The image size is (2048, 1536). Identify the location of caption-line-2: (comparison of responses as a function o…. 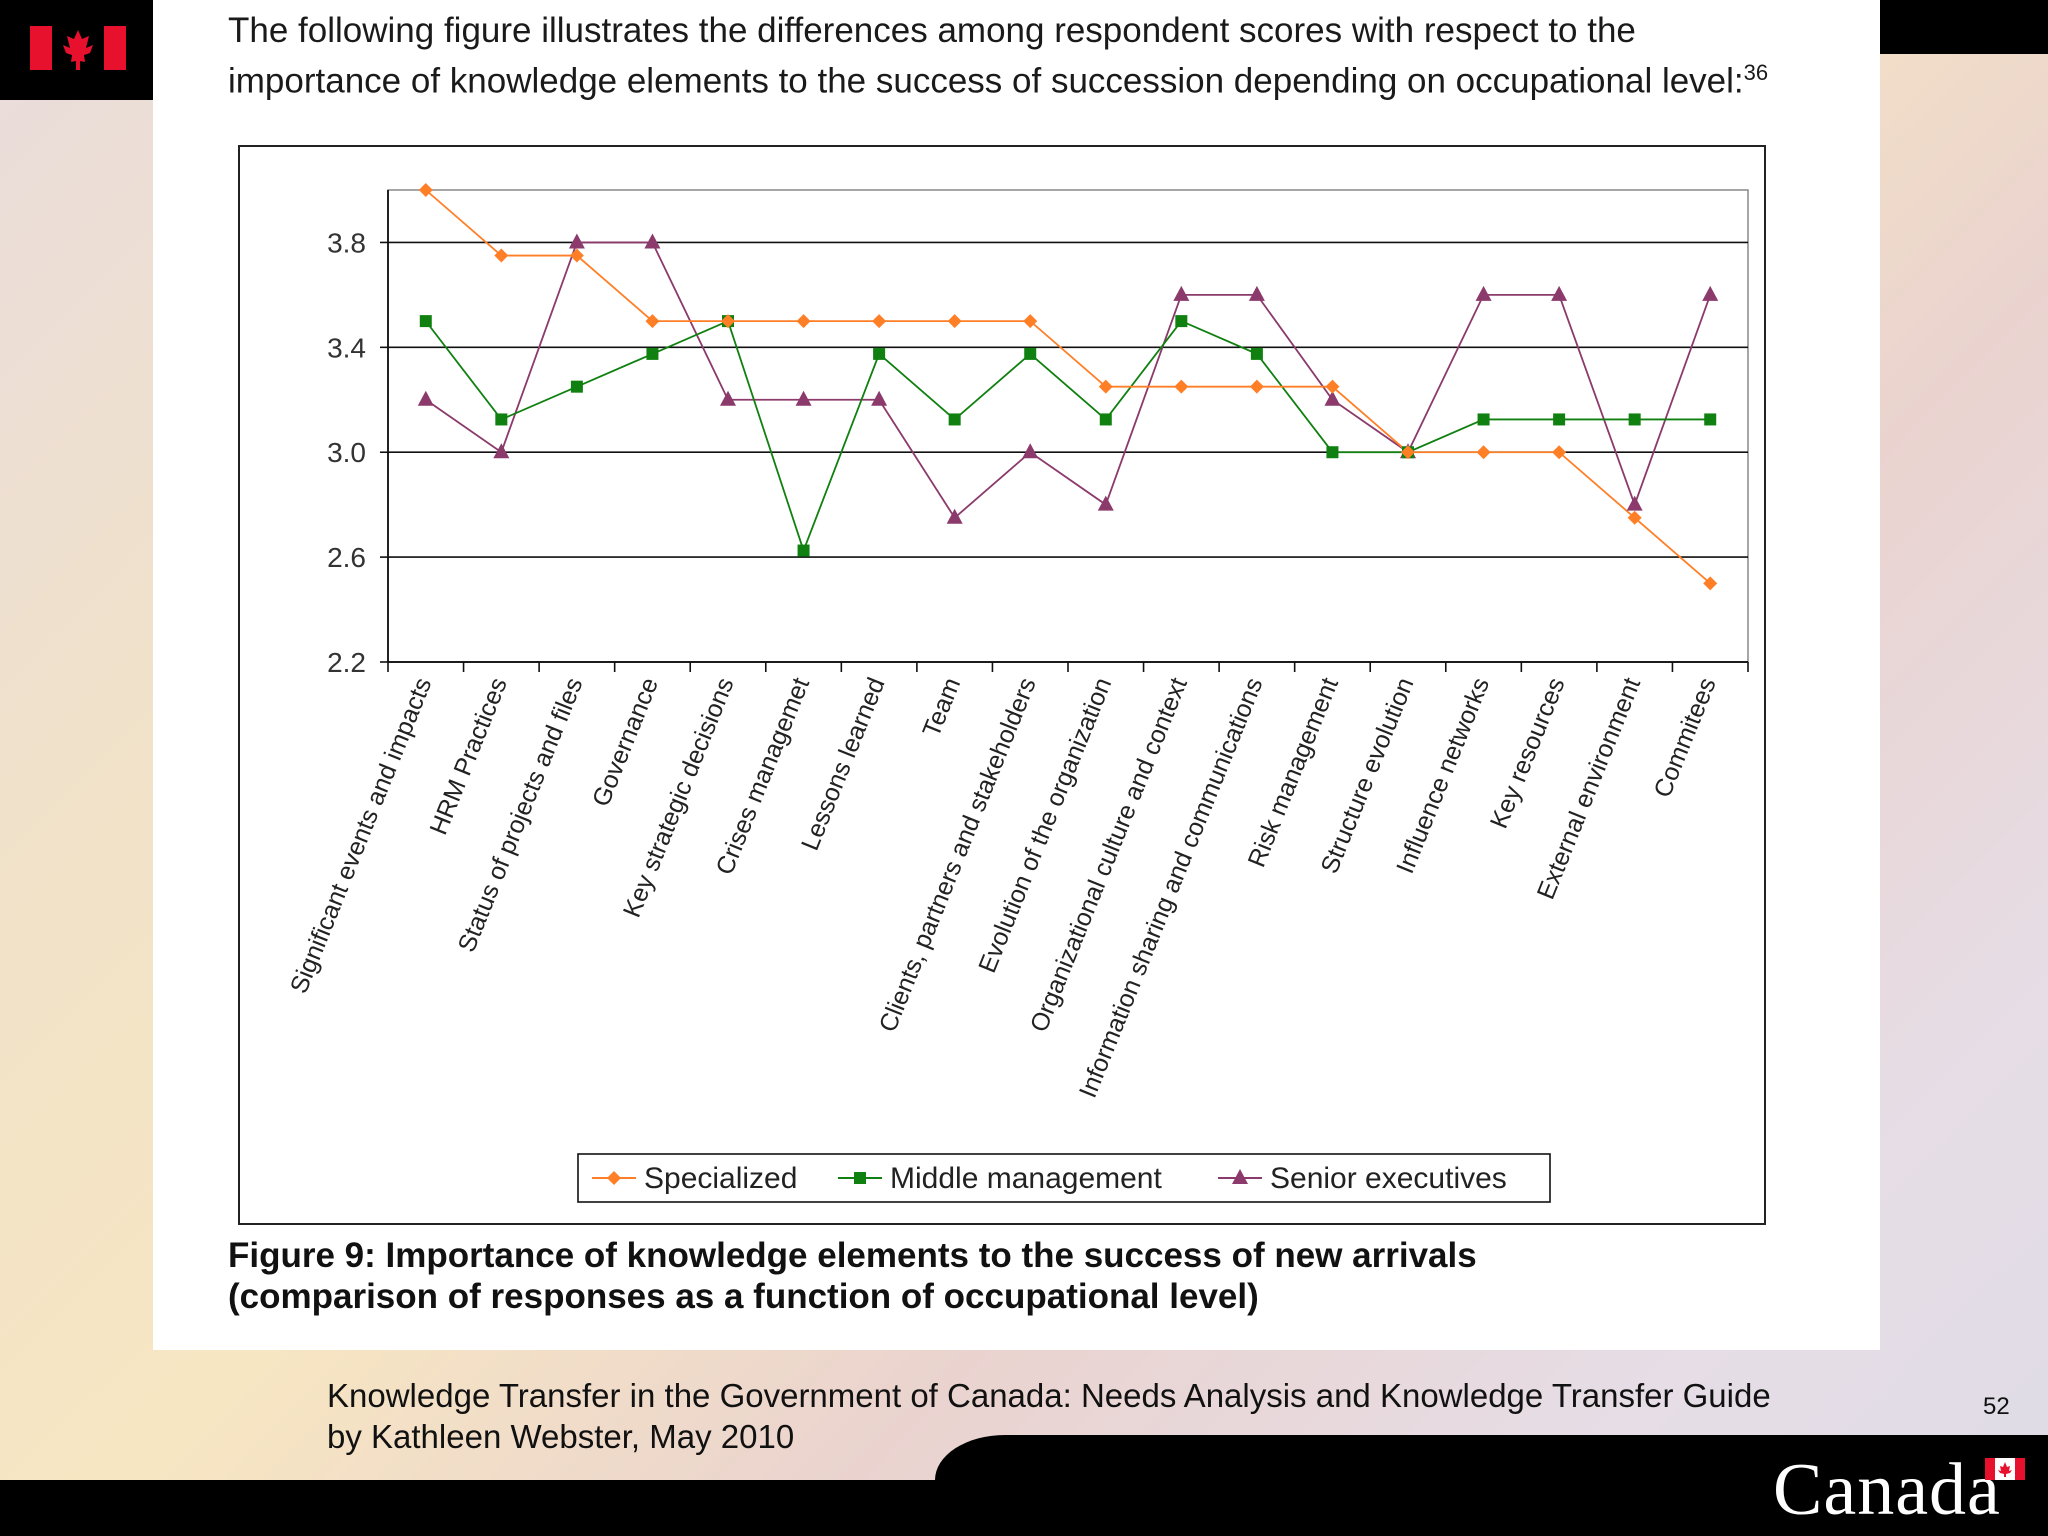
(743, 1296).